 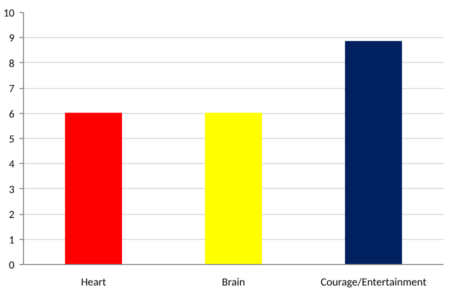 What do you see at coordinates (11, 38) in the screenshot?
I see `y-tick-label: 9` at bounding box center [11, 38].